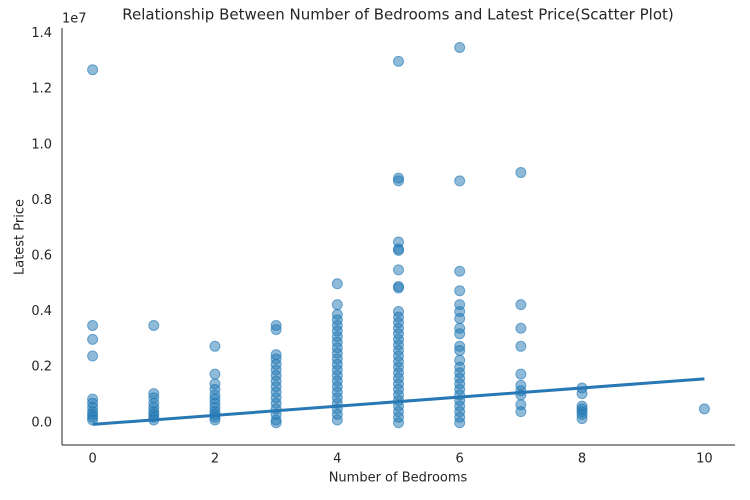 This screenshot has height=500, width=750. What do you see at coordinates (41, 367) in the screenshot?
I see `y-tick-label: 0.2` at bounding box center [41, 367].